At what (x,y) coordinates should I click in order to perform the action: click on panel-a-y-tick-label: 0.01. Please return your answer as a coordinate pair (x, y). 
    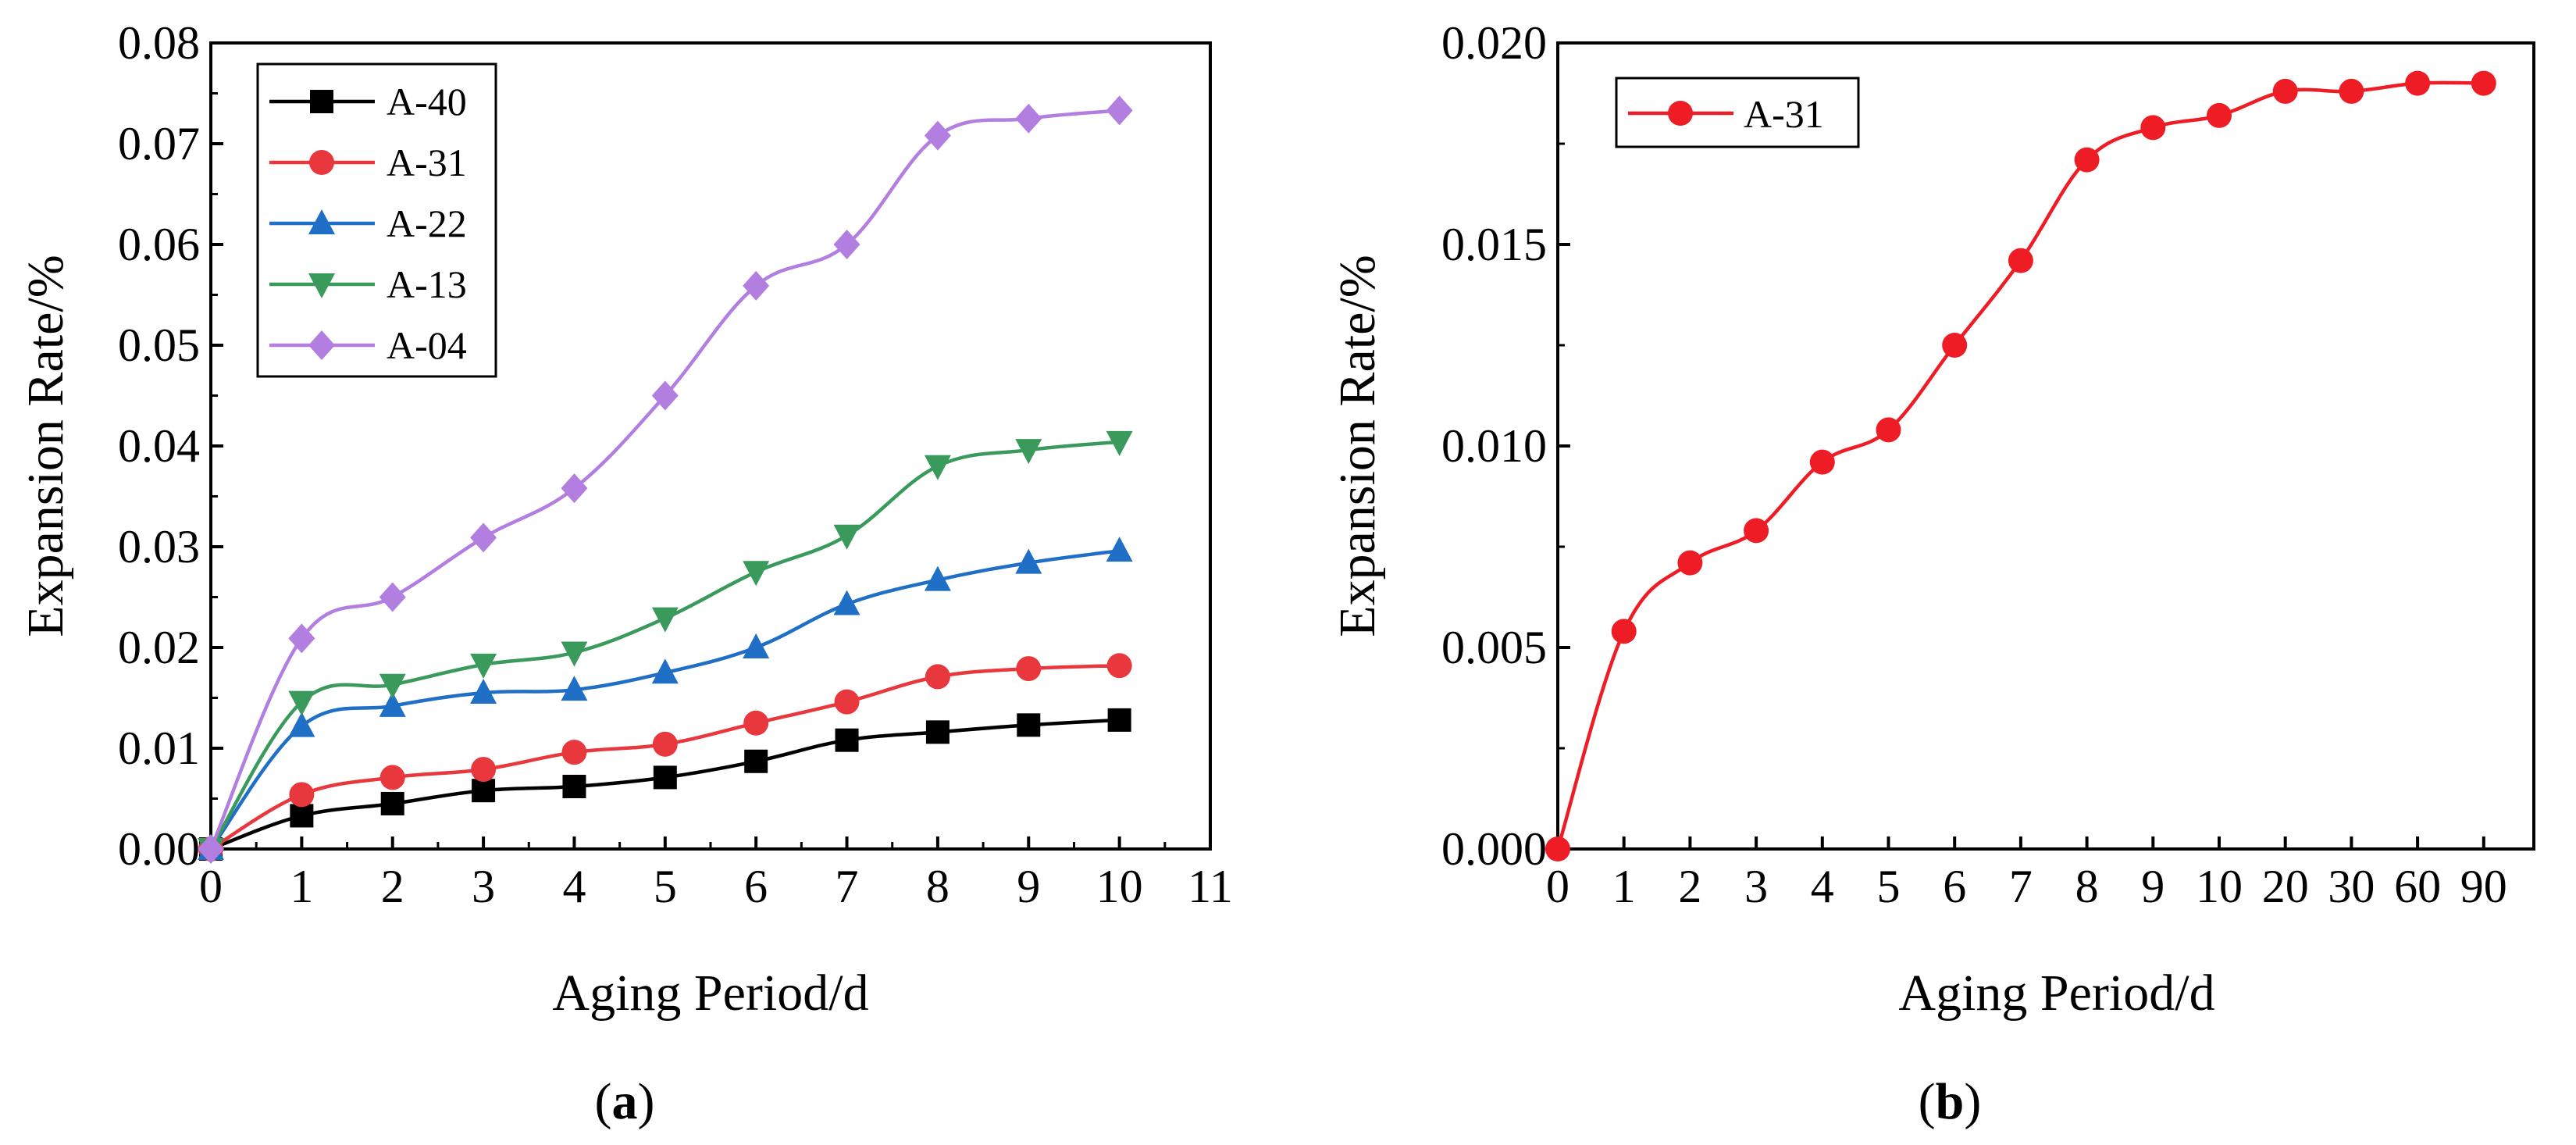
    Looking at the image, I should click on (159, 748).